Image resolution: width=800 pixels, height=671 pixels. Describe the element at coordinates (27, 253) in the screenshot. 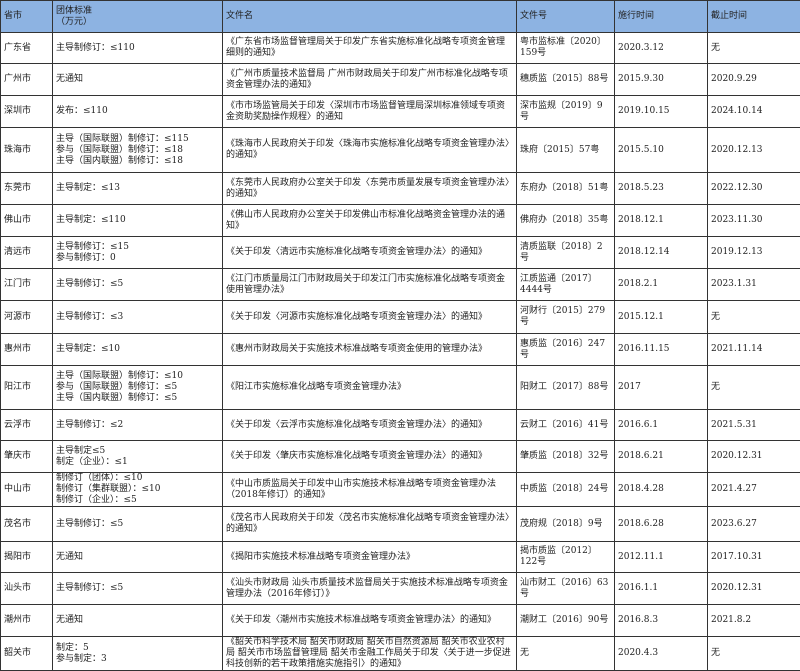

I see `cell-city: 清远市` at that location.